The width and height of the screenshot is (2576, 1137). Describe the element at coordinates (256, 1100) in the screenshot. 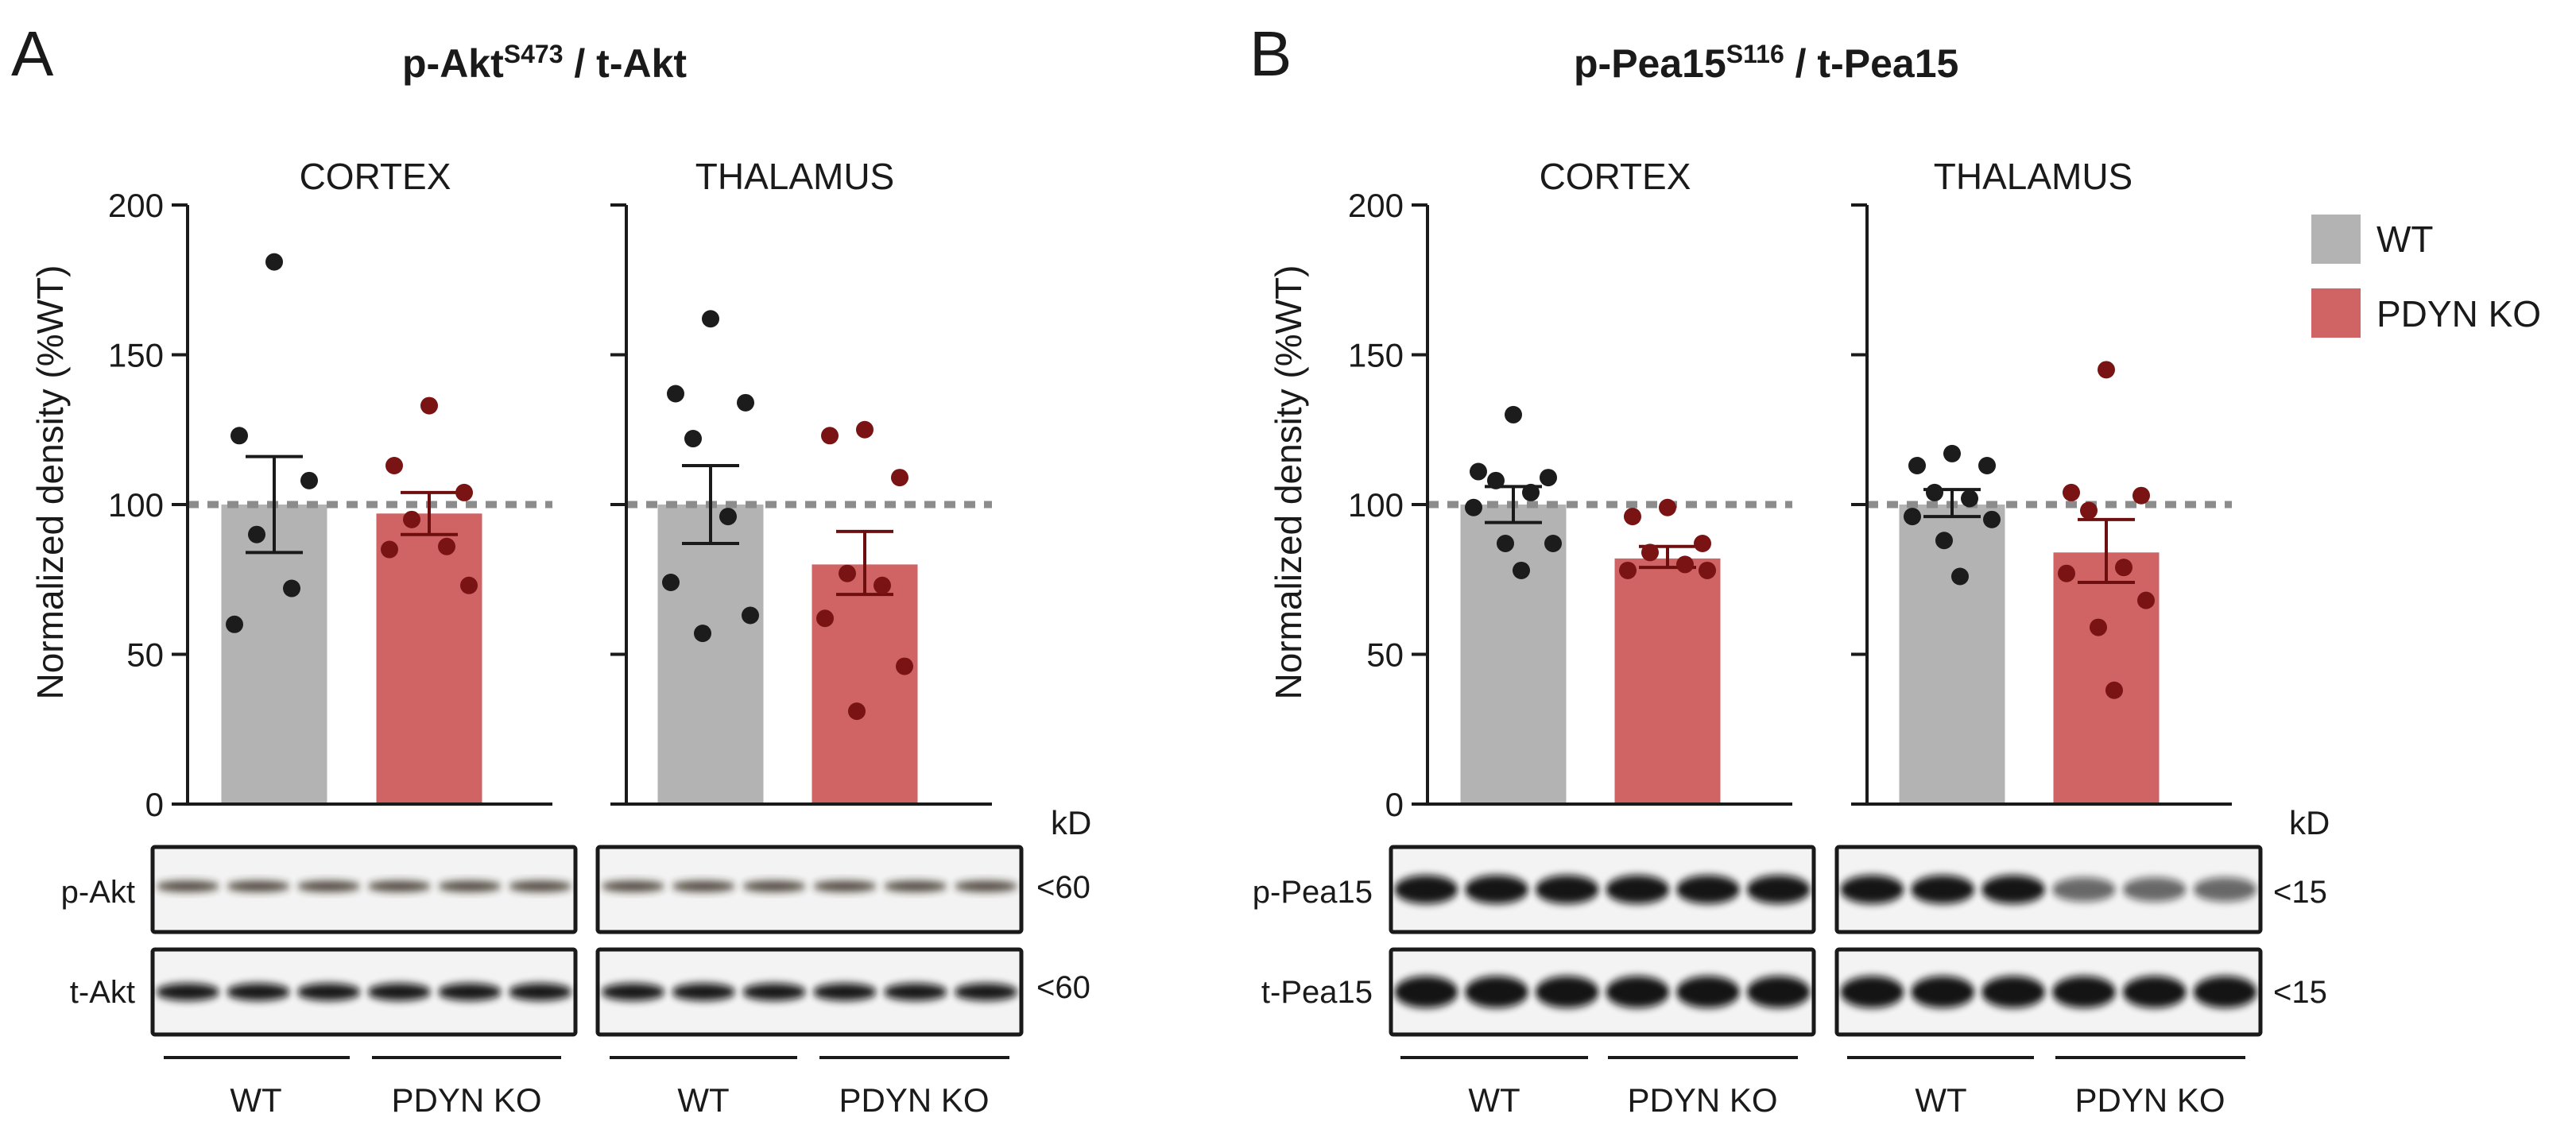

I see `group-label-a-cortex-wt: WT` at that location.